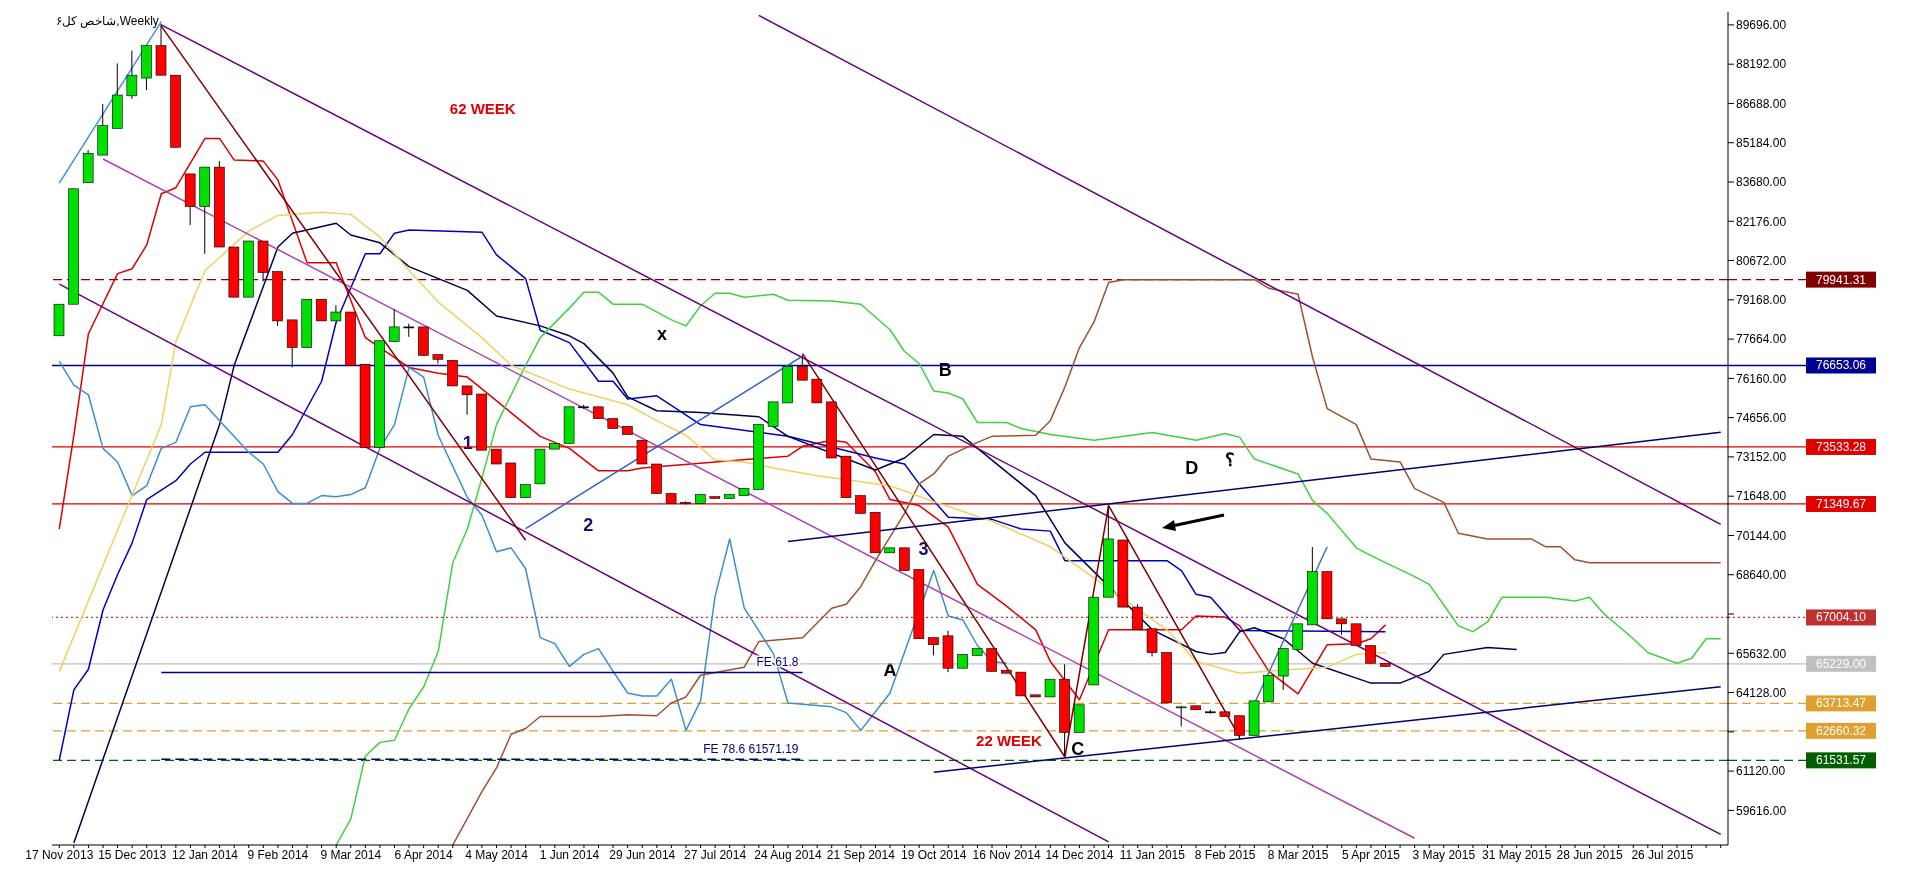 The width and height of the screenshot is (1910, 879). What do you see at coordinates (205, 854) in the screenshot?
I see `x-tick-label: 12 Jan 2014` at bounding box center [205, 854].